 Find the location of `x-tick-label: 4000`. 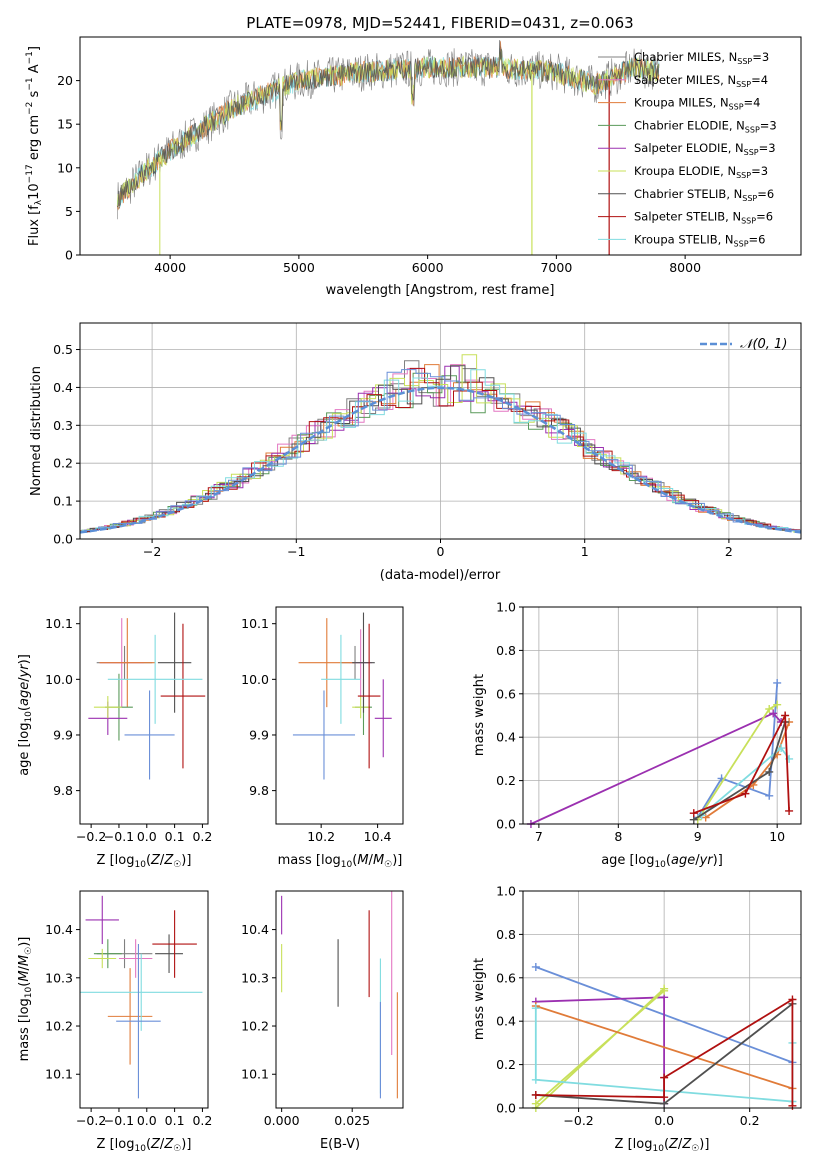

x-tick-label: 4000 is located at coordinates (170, 267).